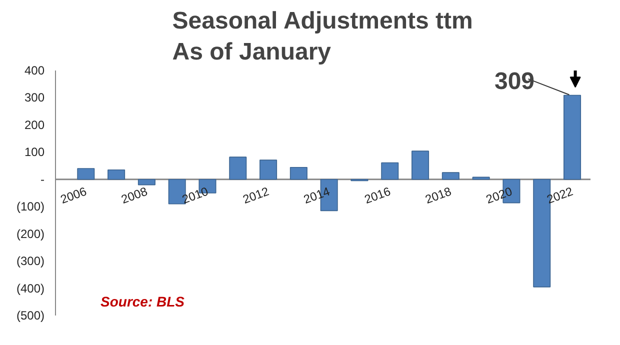  Describe the element at coordinates (514, 81) in the screenshot. I see `annotation: 309` at that location.